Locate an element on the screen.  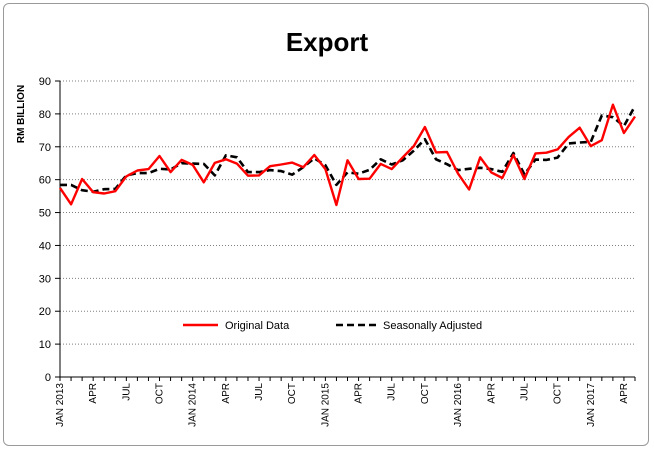
legend: Original Data Seasonally Adjusted is located at coordinates (332, 326).